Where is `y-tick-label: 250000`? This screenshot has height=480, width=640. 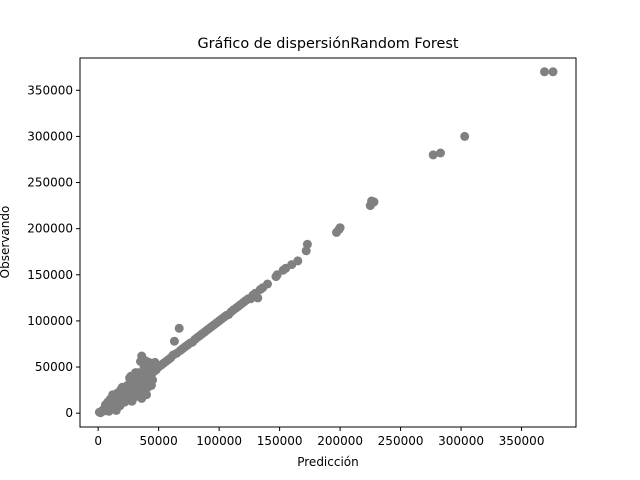
y-tick-label: 250000 is located at coordinates (50, 183).